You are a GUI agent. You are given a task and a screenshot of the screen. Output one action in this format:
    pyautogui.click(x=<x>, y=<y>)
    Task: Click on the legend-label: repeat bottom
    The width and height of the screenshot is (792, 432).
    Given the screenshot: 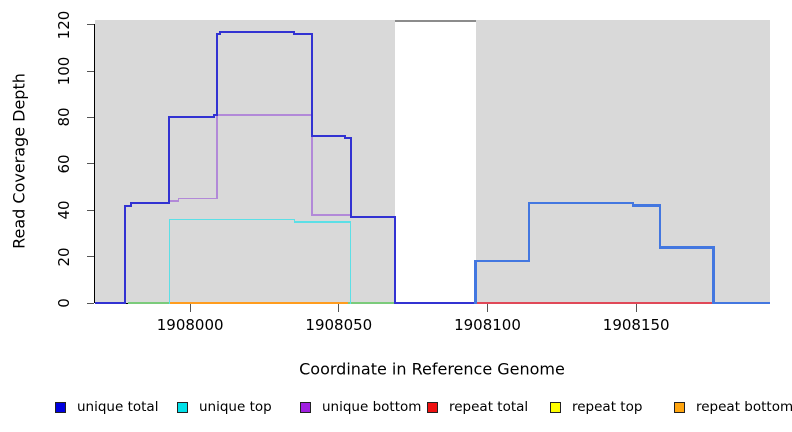 What is the action you would take?
    pyautogui.click(x=744, y=407)
    